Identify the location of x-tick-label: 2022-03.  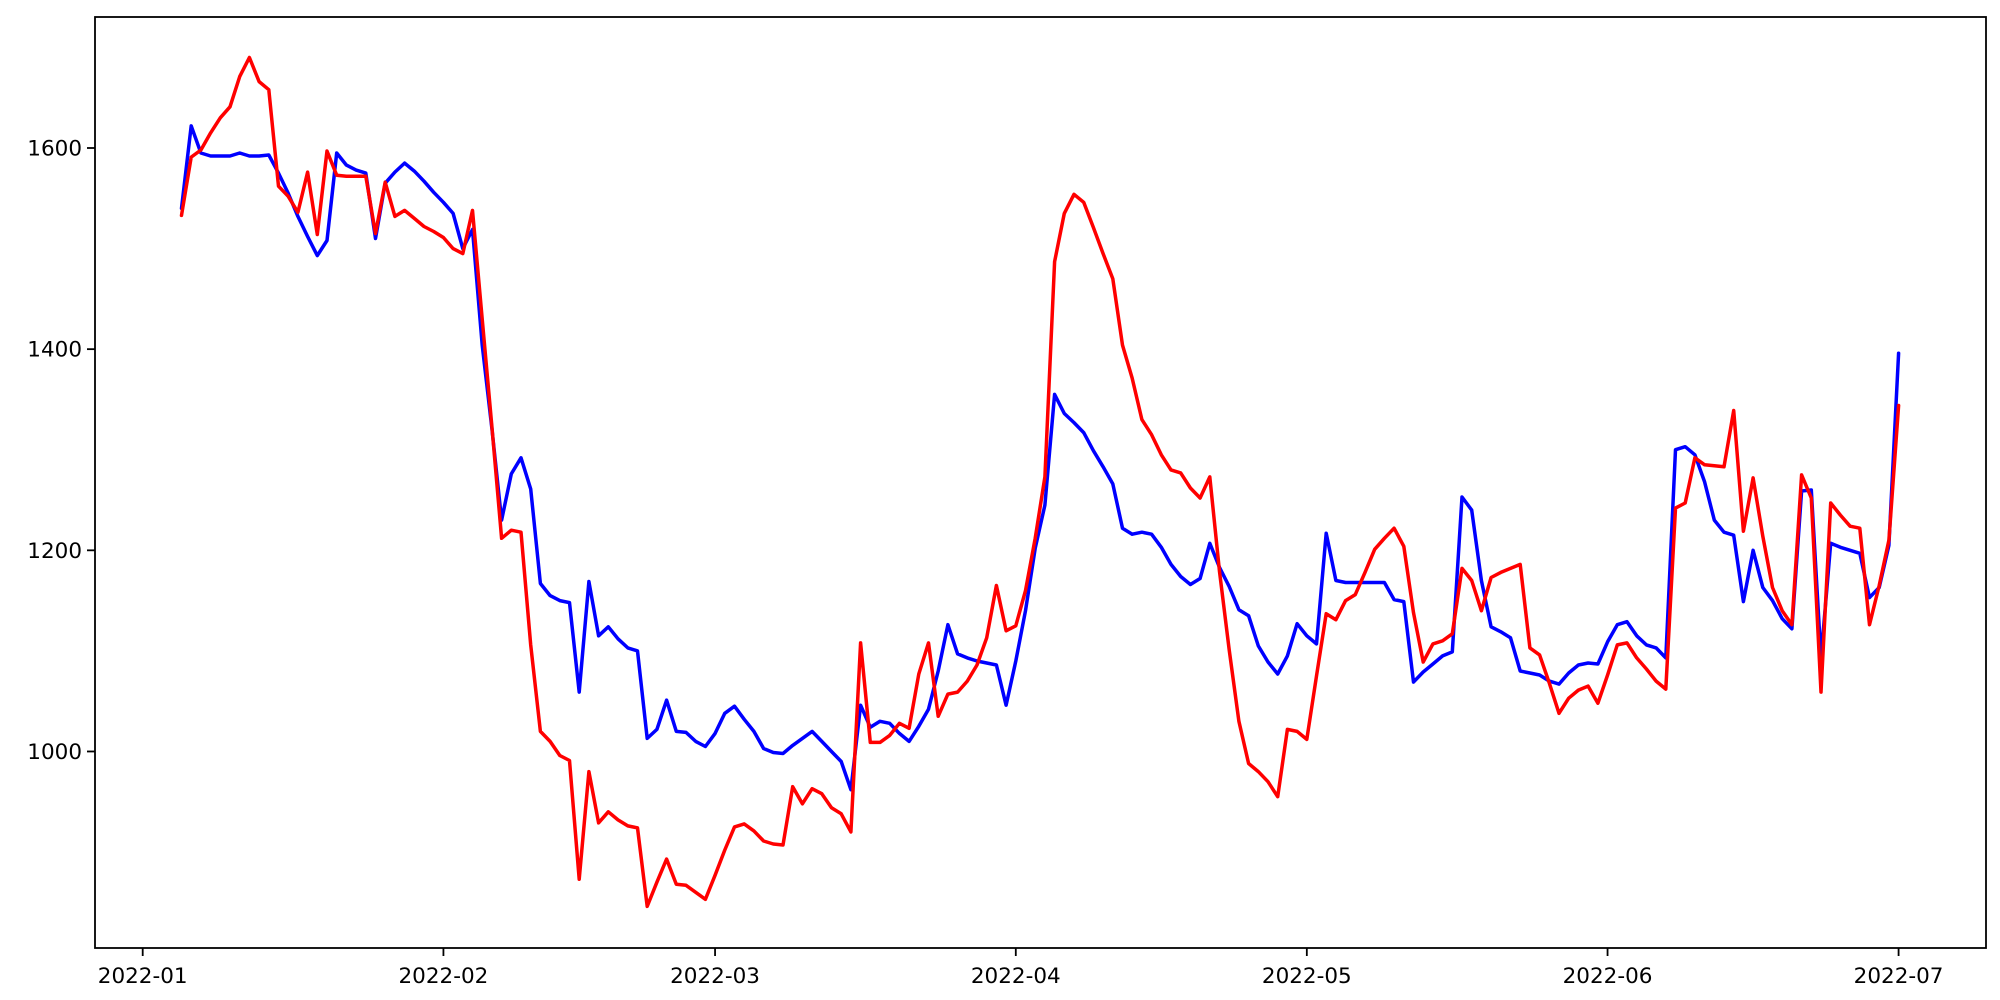
(715, 976).